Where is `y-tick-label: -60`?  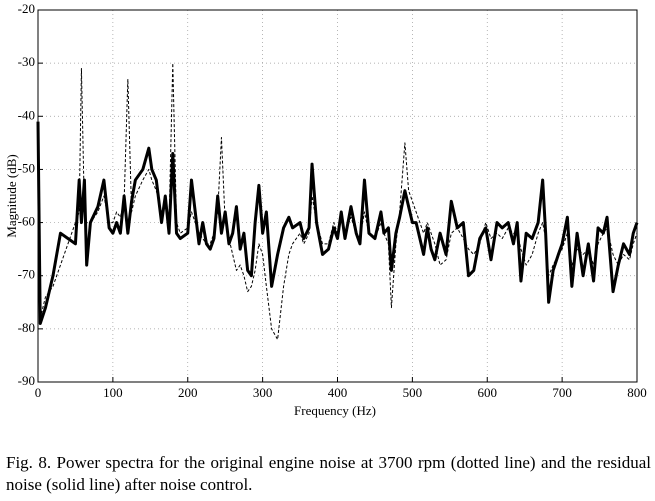 y-tick-label: -60 is located at coordinates (26, 221).